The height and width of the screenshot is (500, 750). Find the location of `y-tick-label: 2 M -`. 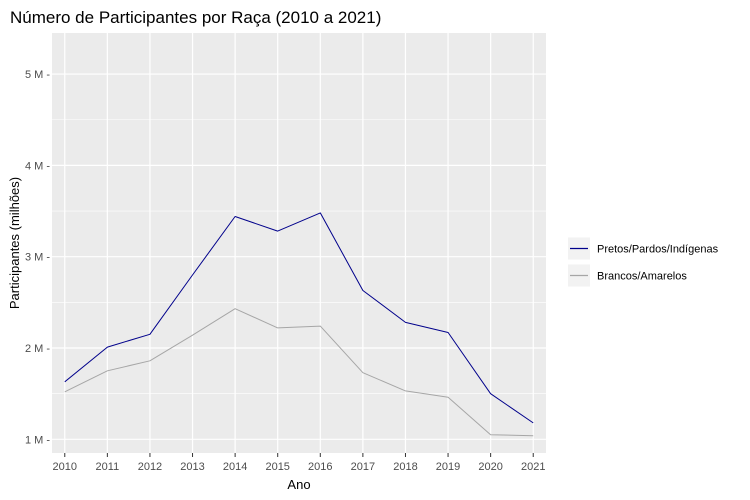

y-tick-label: 2 M - is located at coordinates (37, 349).